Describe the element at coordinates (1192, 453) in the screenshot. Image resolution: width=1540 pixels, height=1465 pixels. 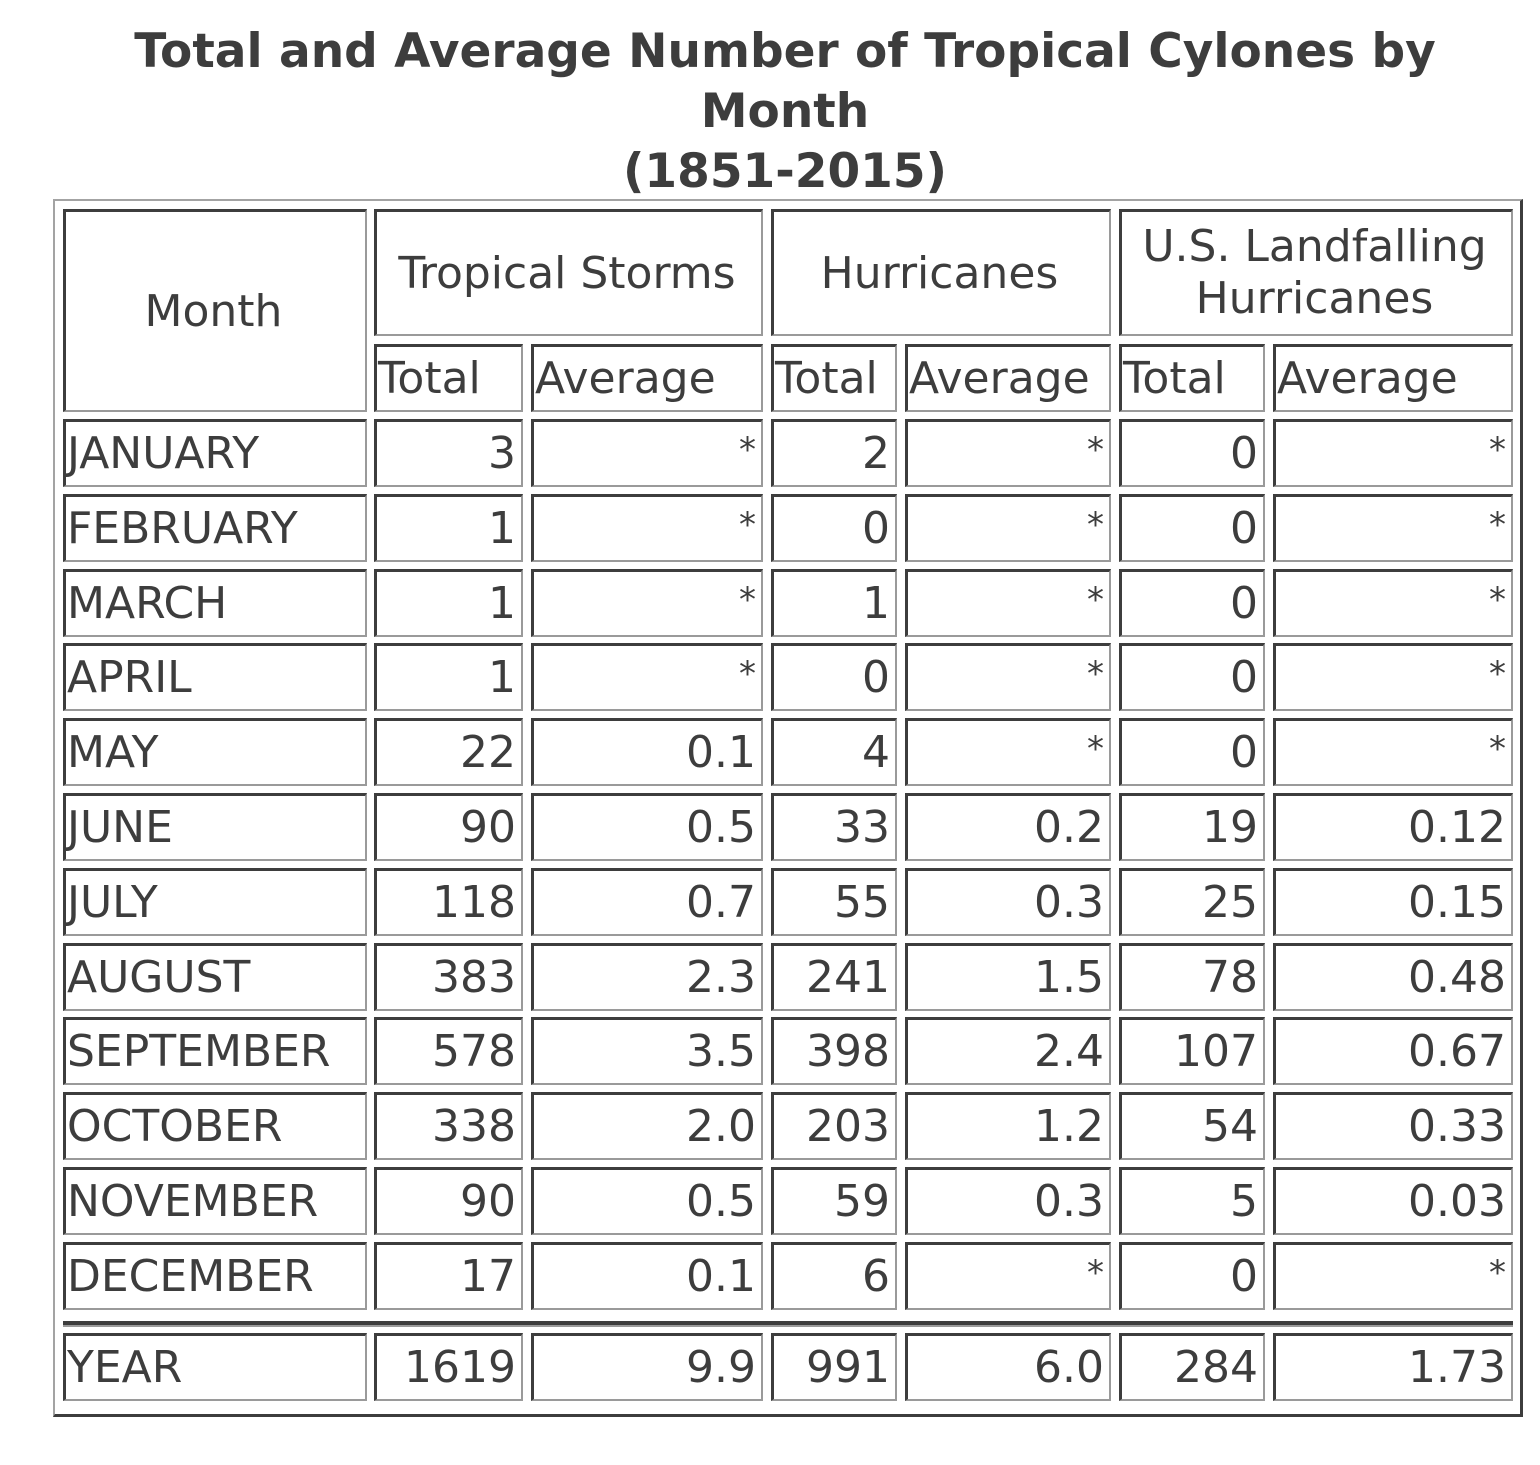
I see `row-0-value-4: 0` at that location.